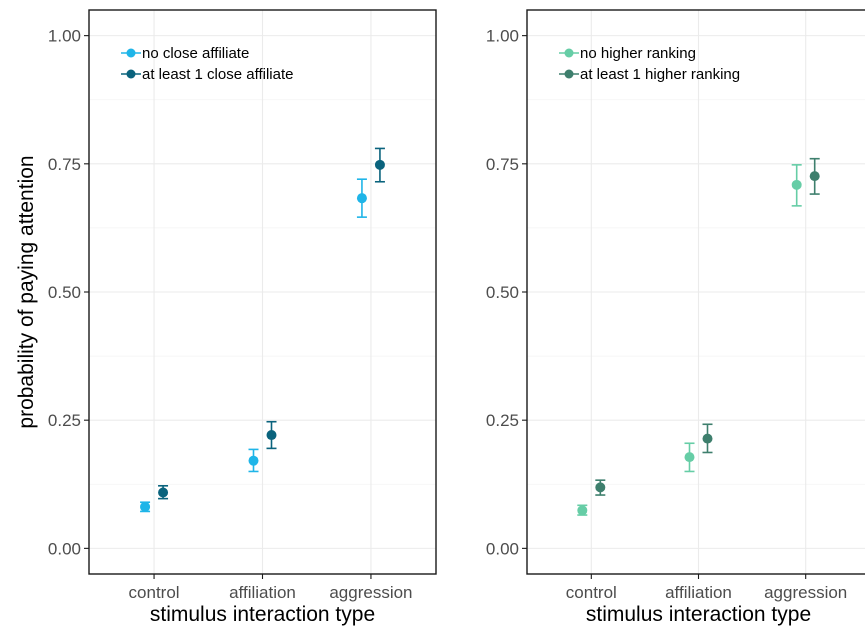  I want to click on legend-label: at least 1 close affiliate, so click(217, 74).